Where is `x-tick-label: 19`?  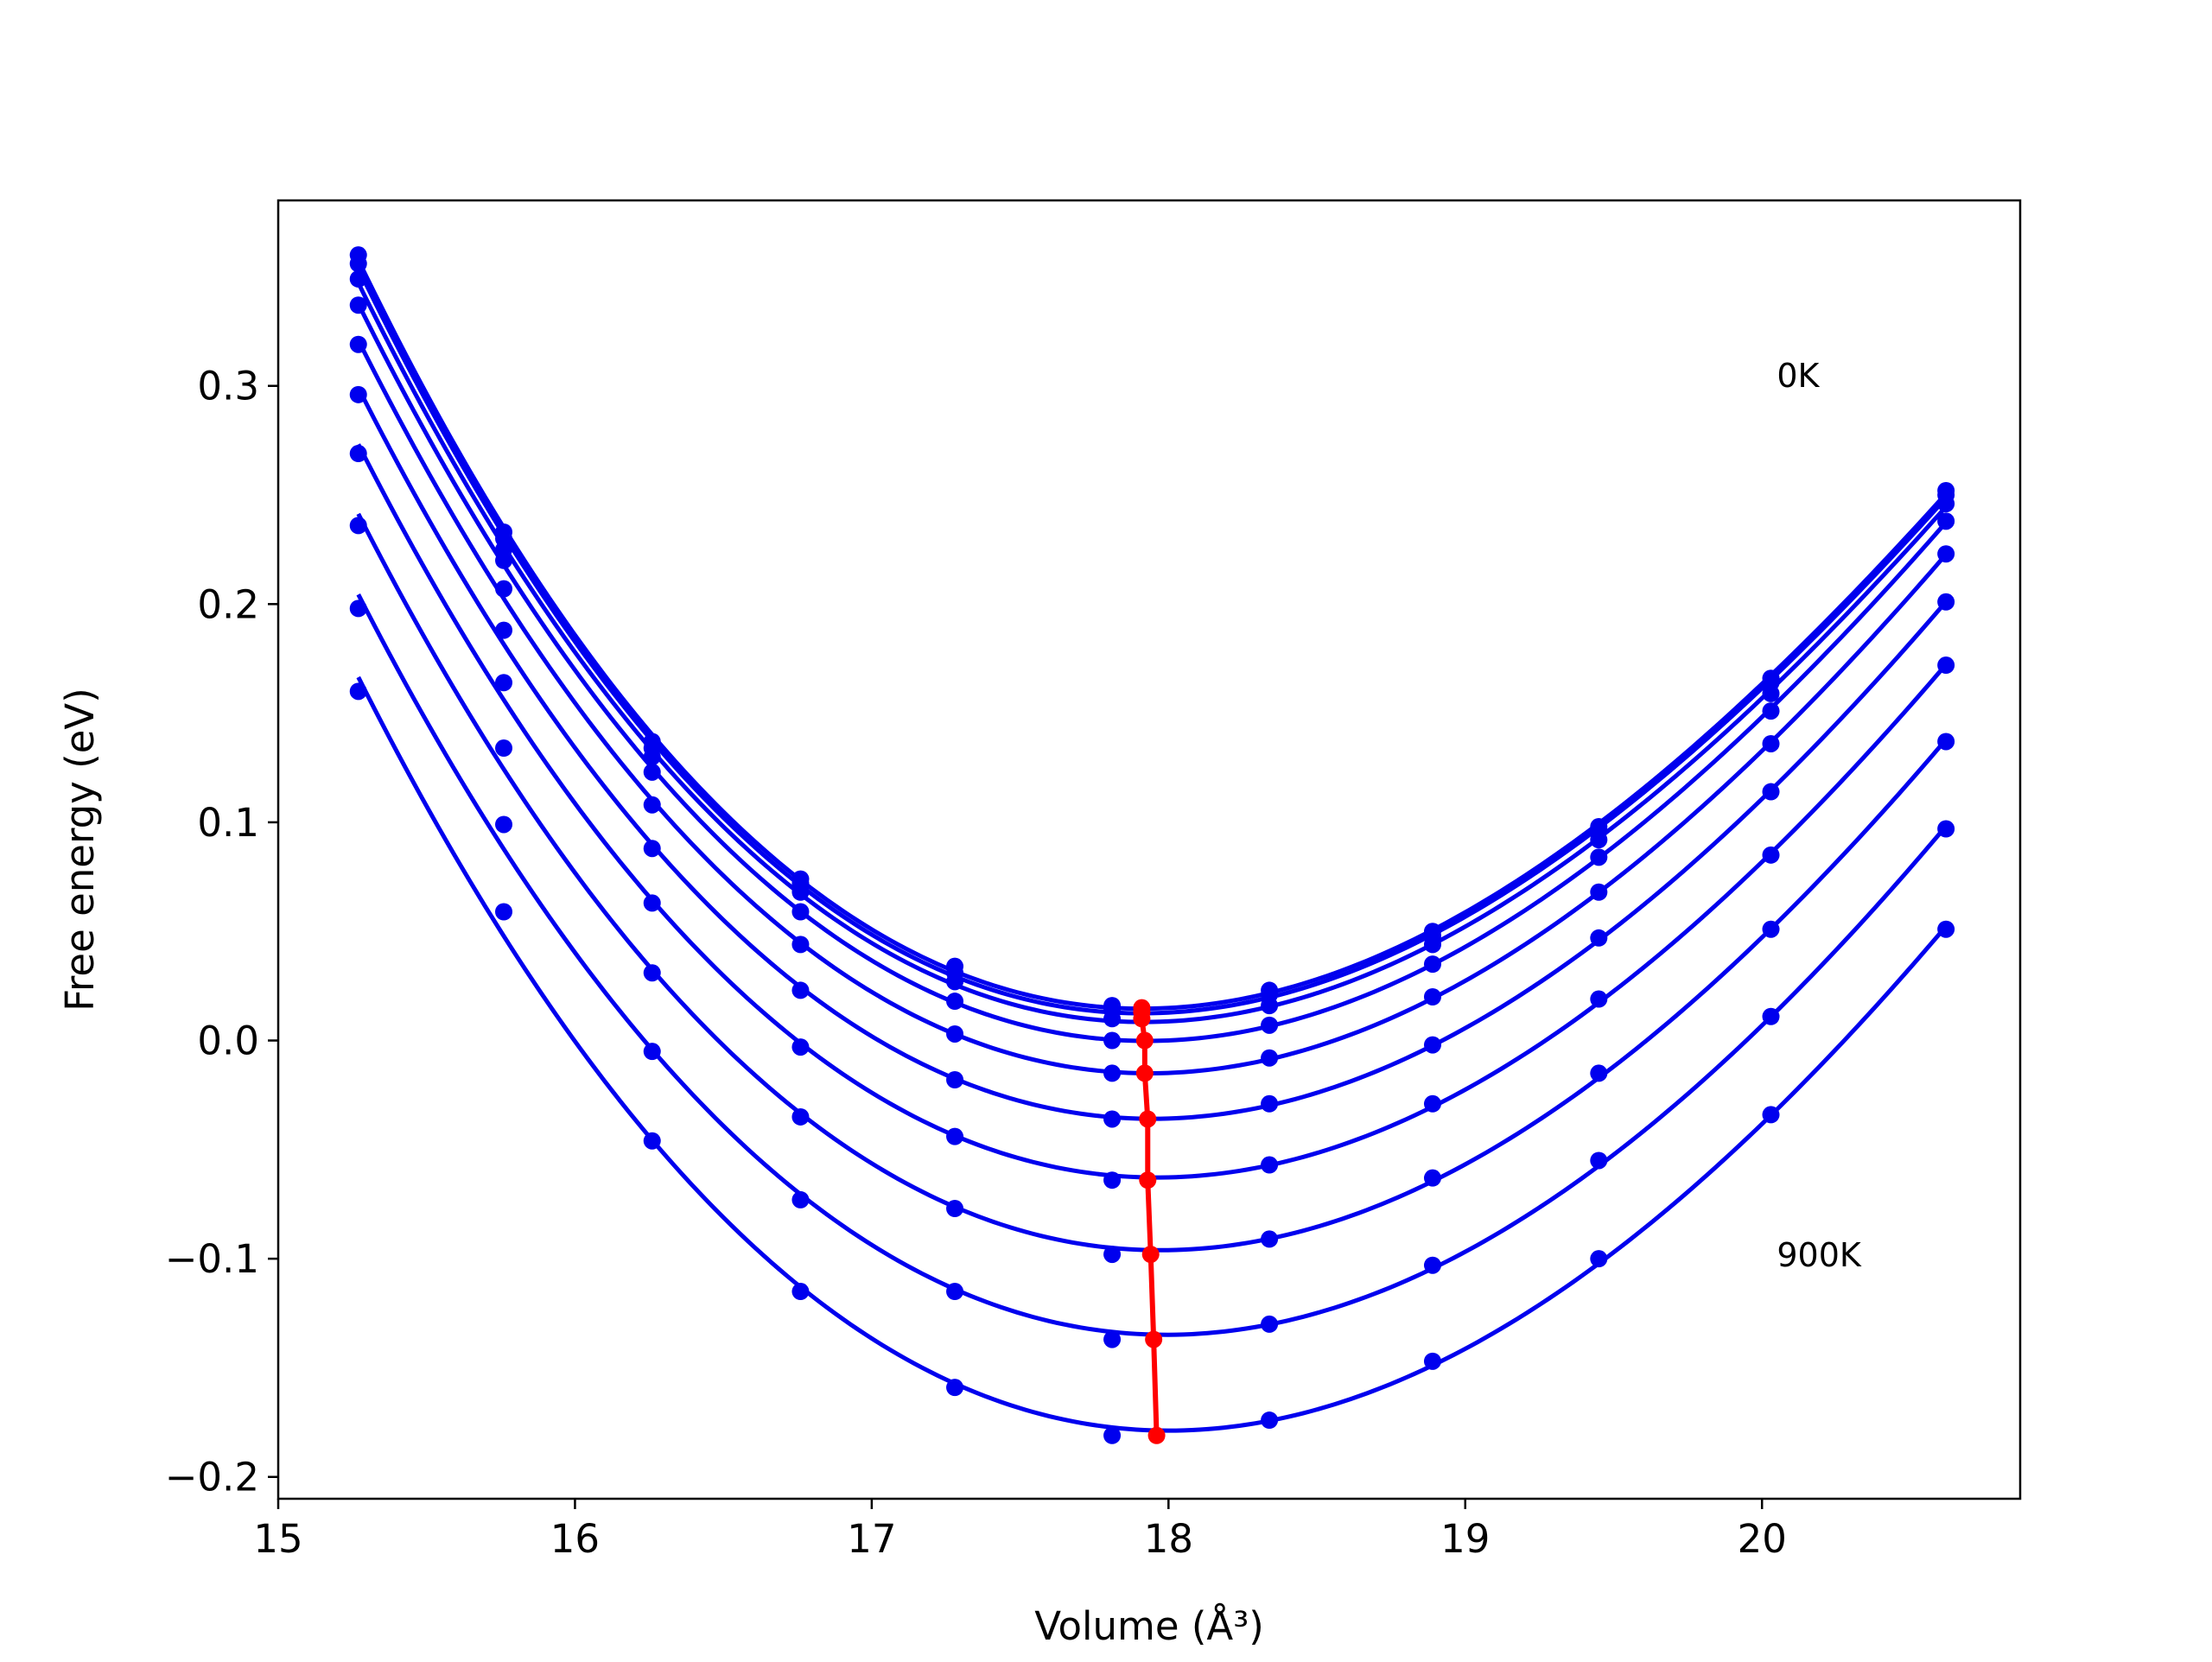
x-tick-label: 19 is located at coordinates (1465, 1539).